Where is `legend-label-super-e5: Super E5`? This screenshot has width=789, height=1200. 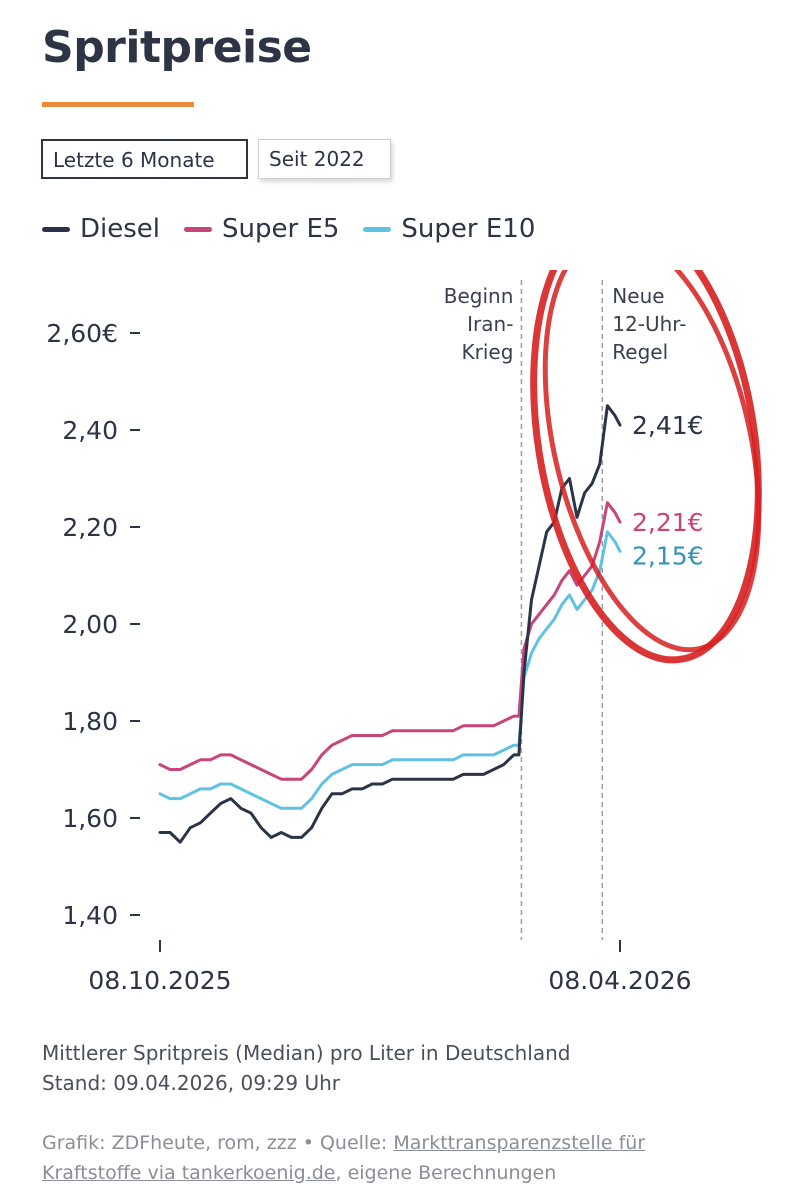 legend-label-super-e5: Super E5 is located at coordinates (281, 229).